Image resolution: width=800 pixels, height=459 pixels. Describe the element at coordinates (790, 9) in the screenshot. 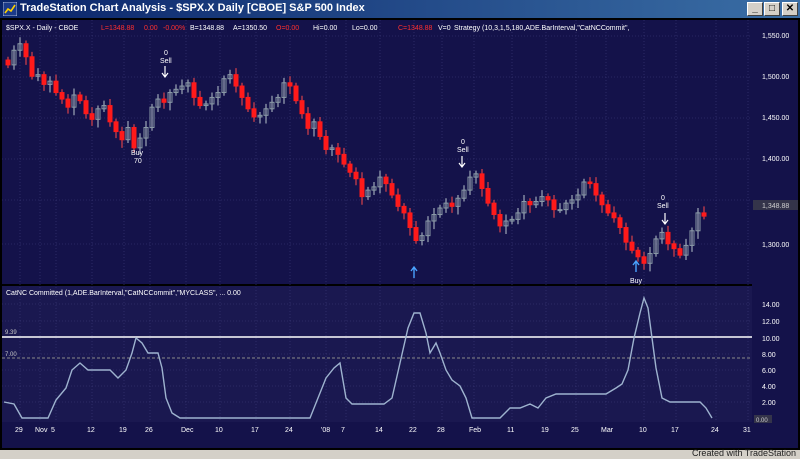

I see `close-button: ✕` at that location.